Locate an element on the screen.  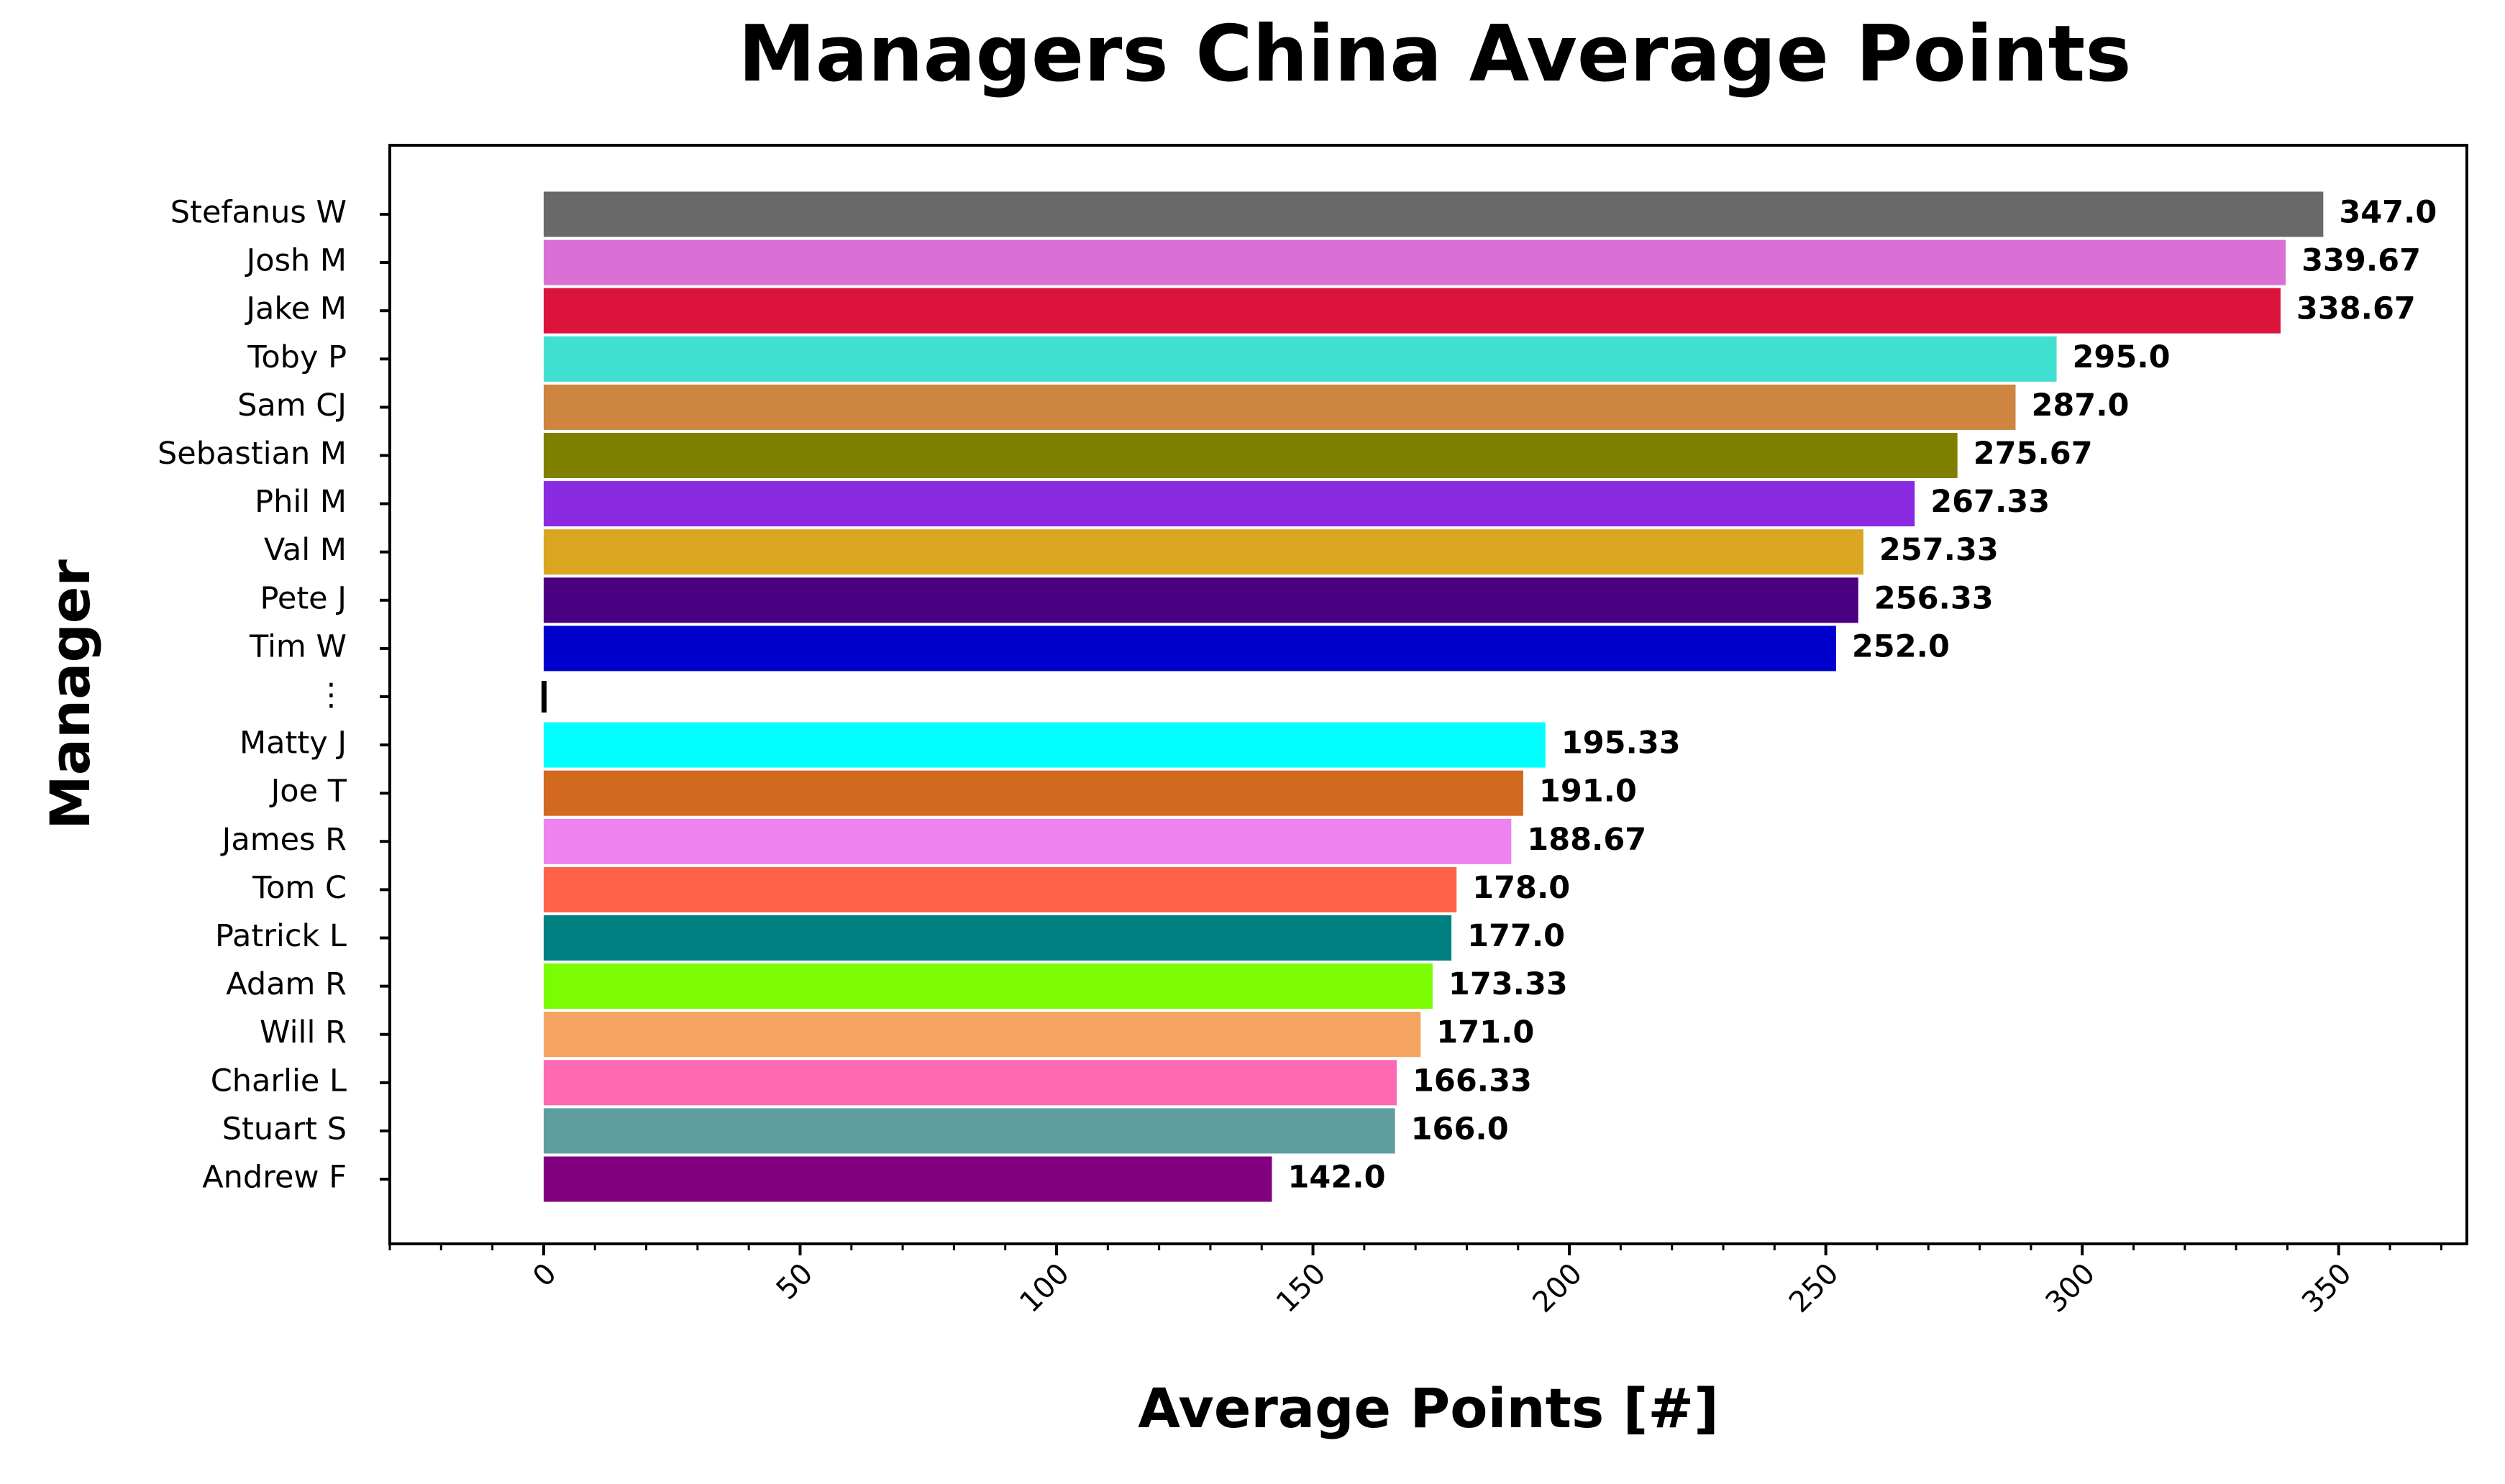
y-tick-label: Jake M is located at coordinates (296, 309).